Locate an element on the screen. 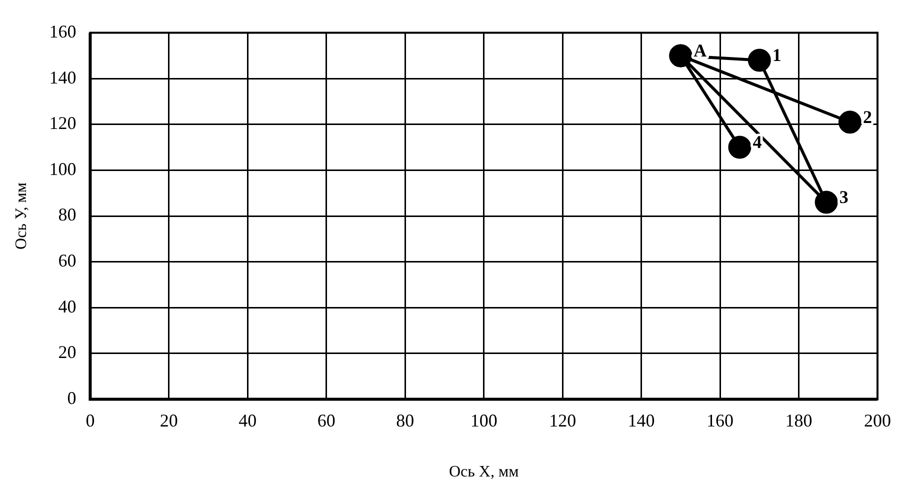 The height and width of the screenshot is (494, 911). x-tick-label: 0 is located at coordinates (90, 420).